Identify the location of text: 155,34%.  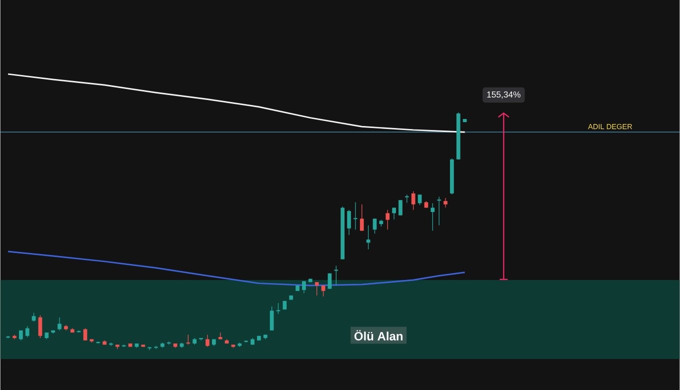
(503, 94).